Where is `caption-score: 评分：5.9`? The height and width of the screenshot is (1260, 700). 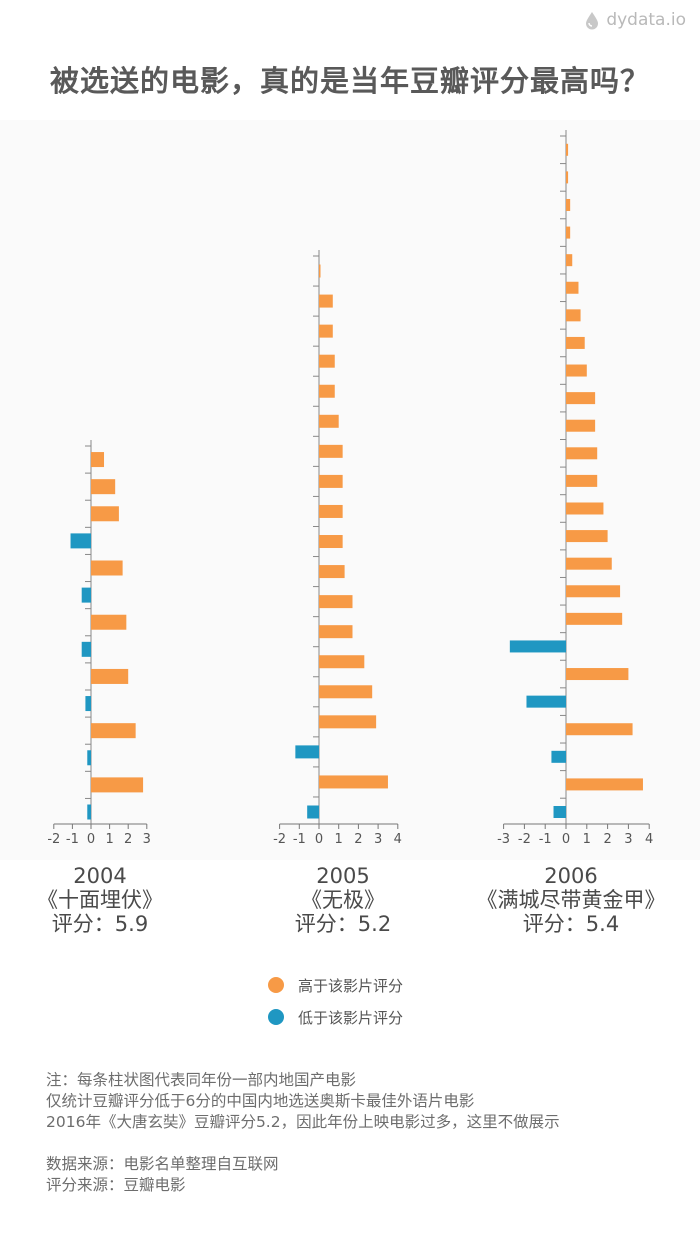
caption-score: 评分：5.9 is located at coordinates (100, 924).